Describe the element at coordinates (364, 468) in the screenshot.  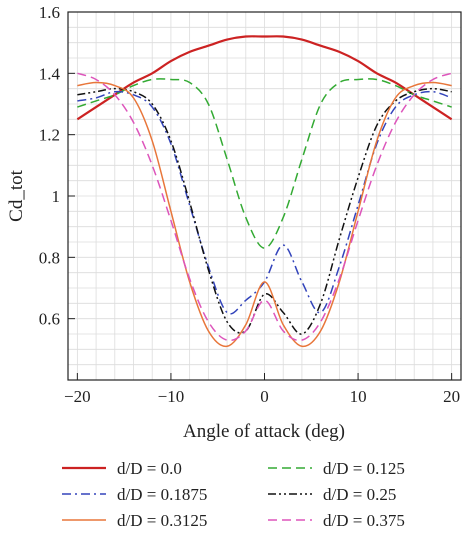
I see `legend-label-2: d/D = 0.125` at that location.